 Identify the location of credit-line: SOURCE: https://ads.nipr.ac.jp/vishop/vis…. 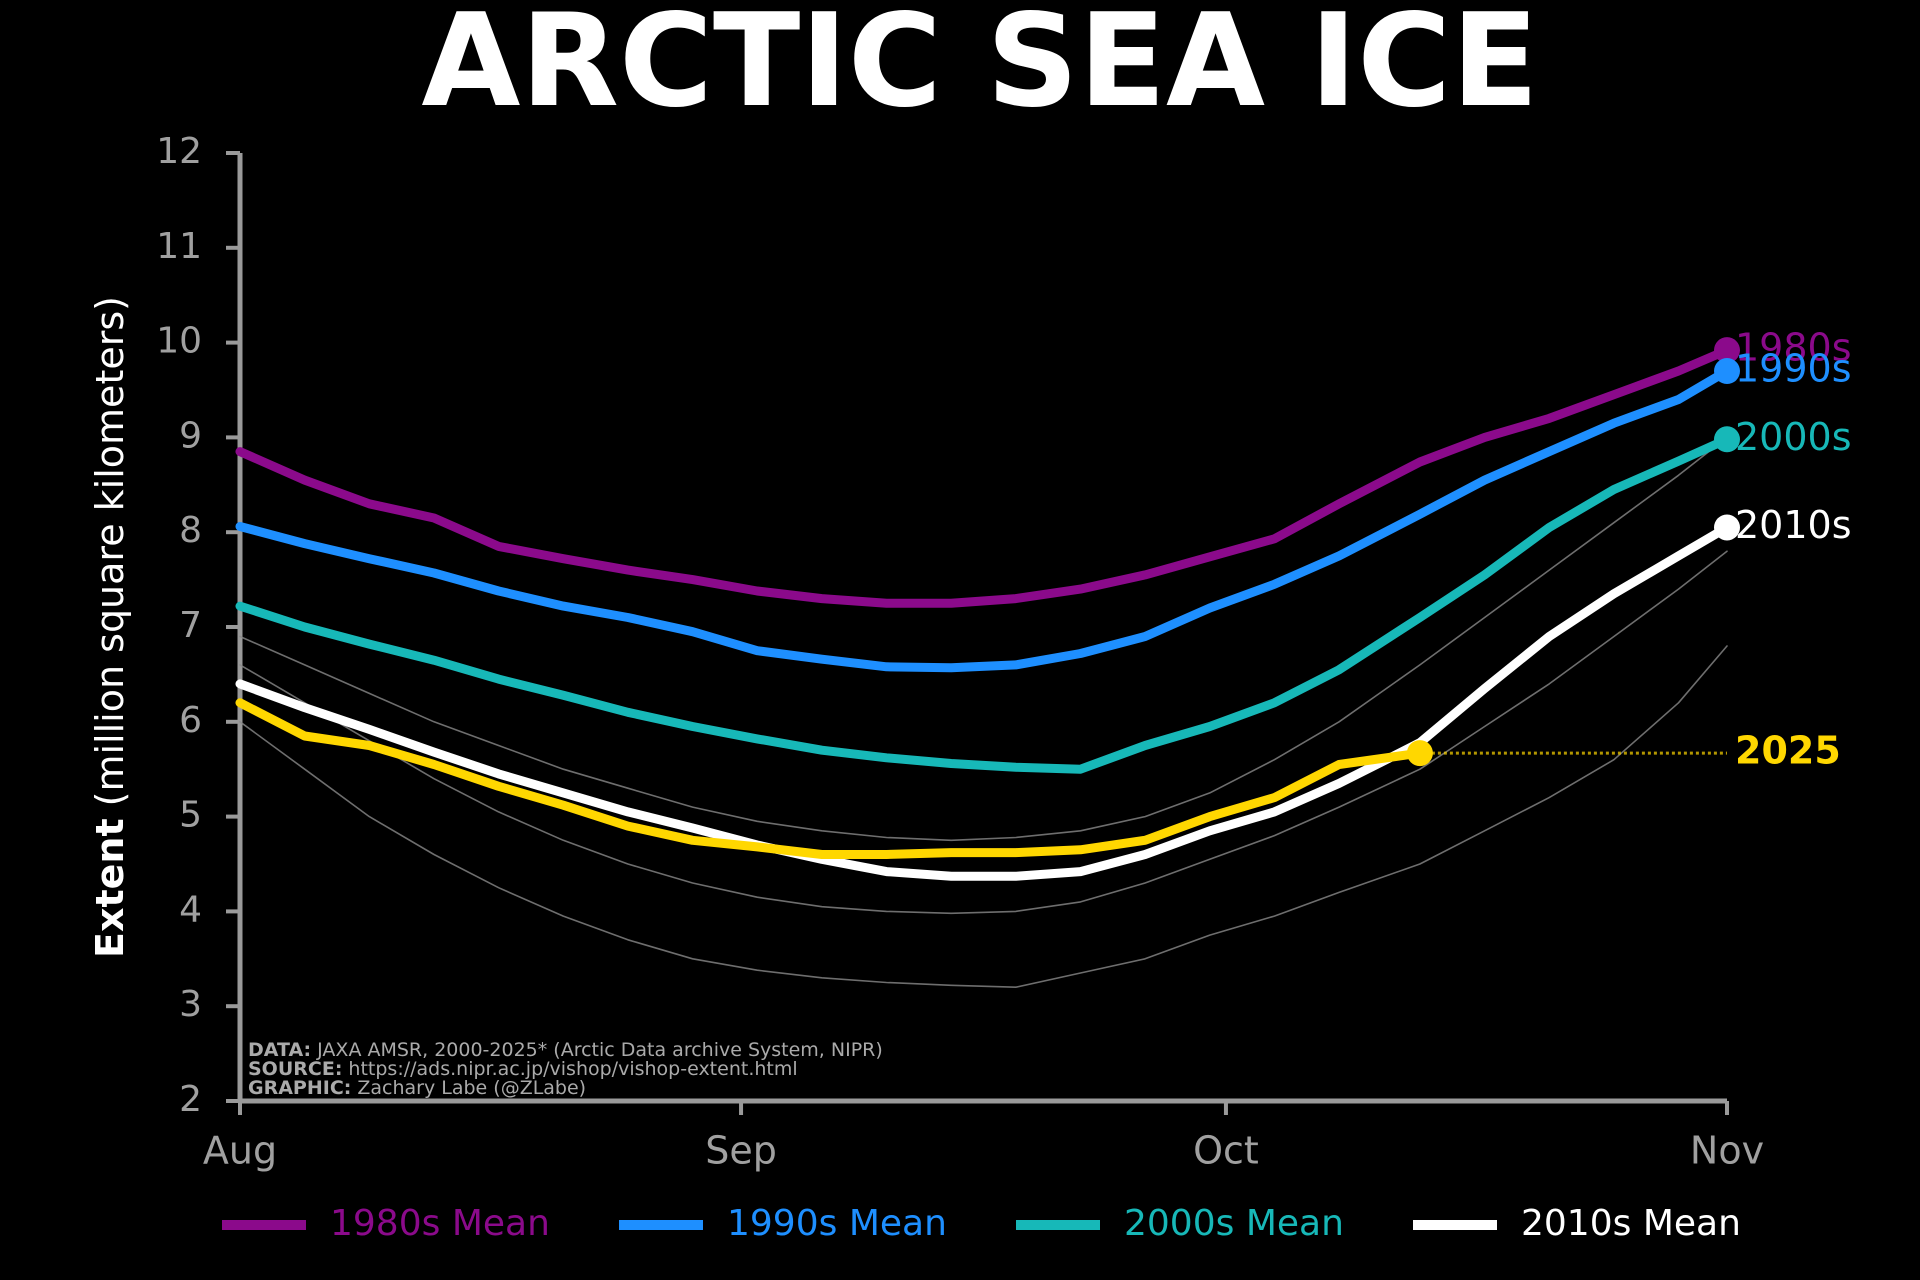
(523, 1069).